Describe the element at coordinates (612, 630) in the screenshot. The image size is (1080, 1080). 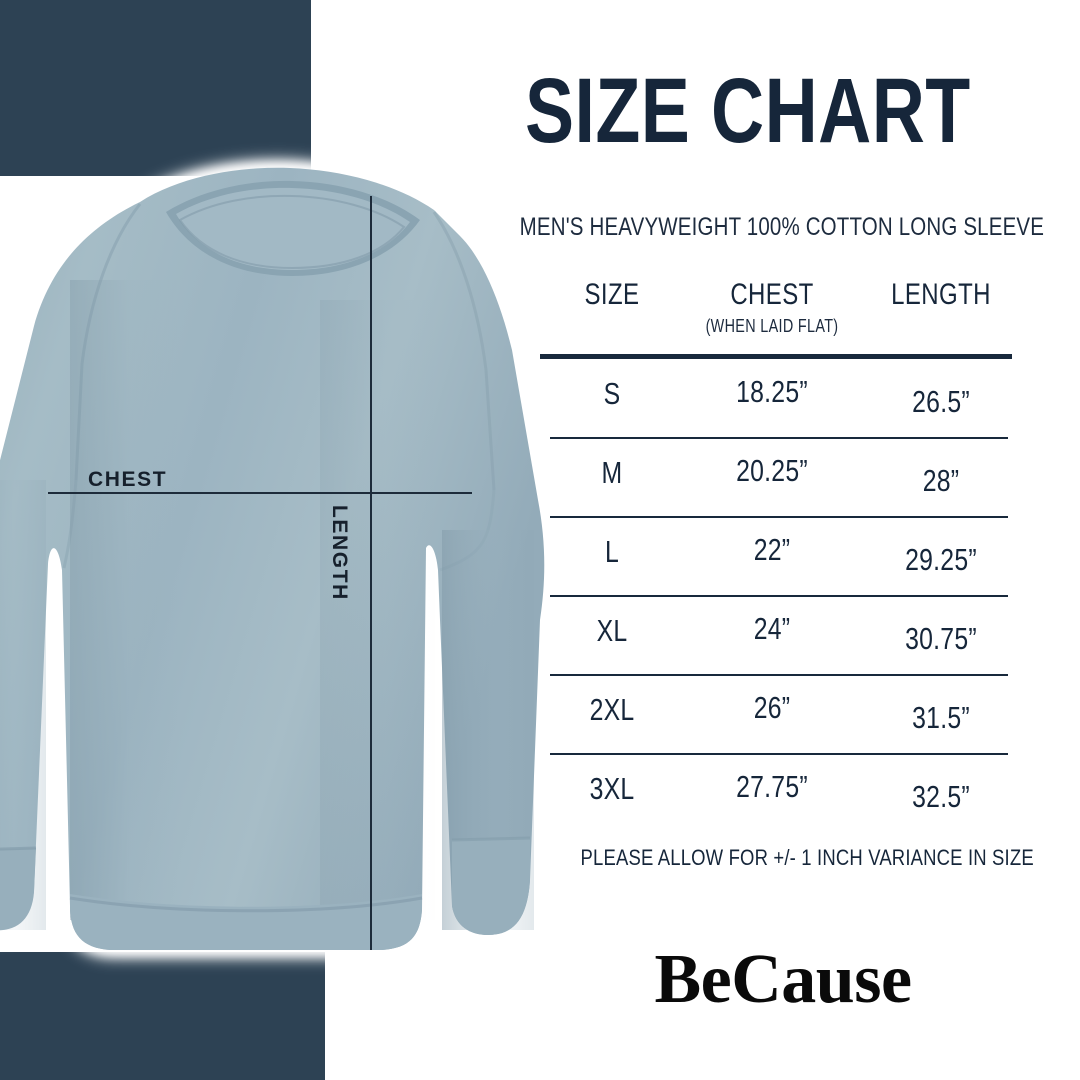
I see `cell-size: XL` at that location.